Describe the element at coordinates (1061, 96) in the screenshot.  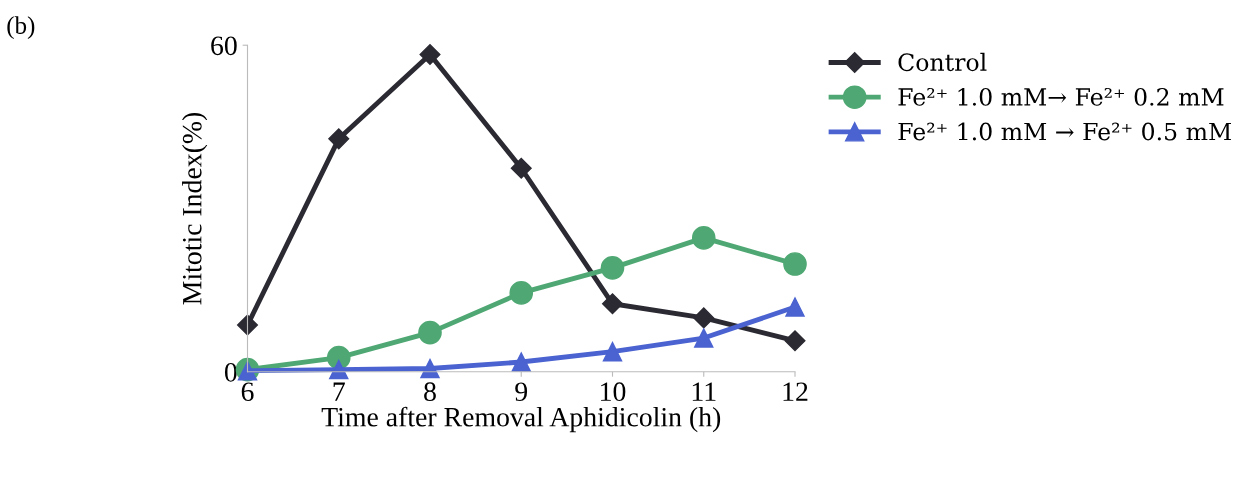
I see `legend-label: Fe²⁺ 1.0 mM→ Fe²⁺ 0.2 mM` at that location.